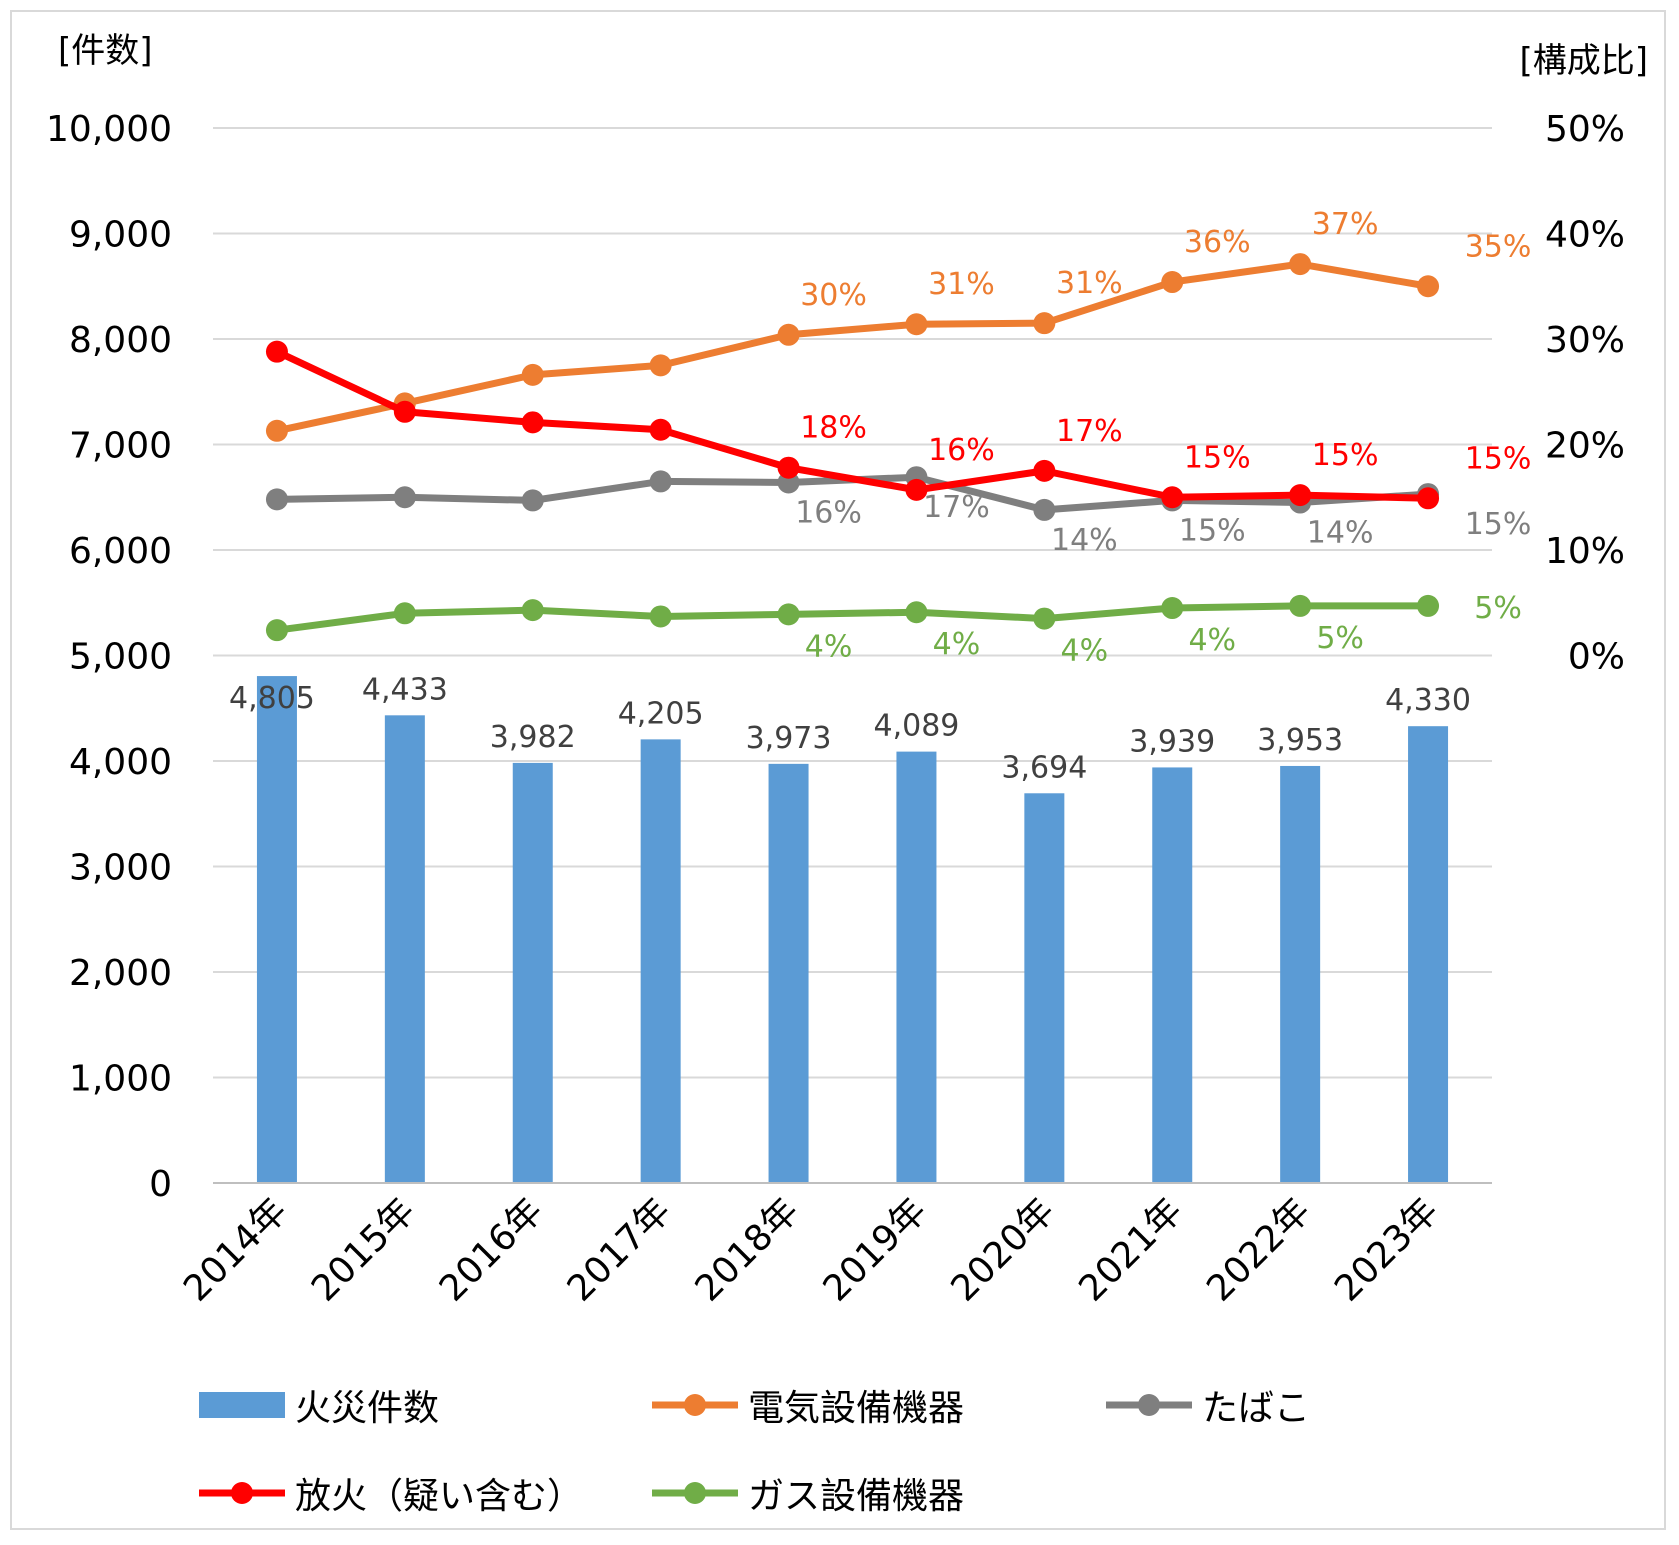 Image resolution: width=1679 pixels, height=1545 pixels. I want to click on left-tick-label: 8,000, so click(120, 340).